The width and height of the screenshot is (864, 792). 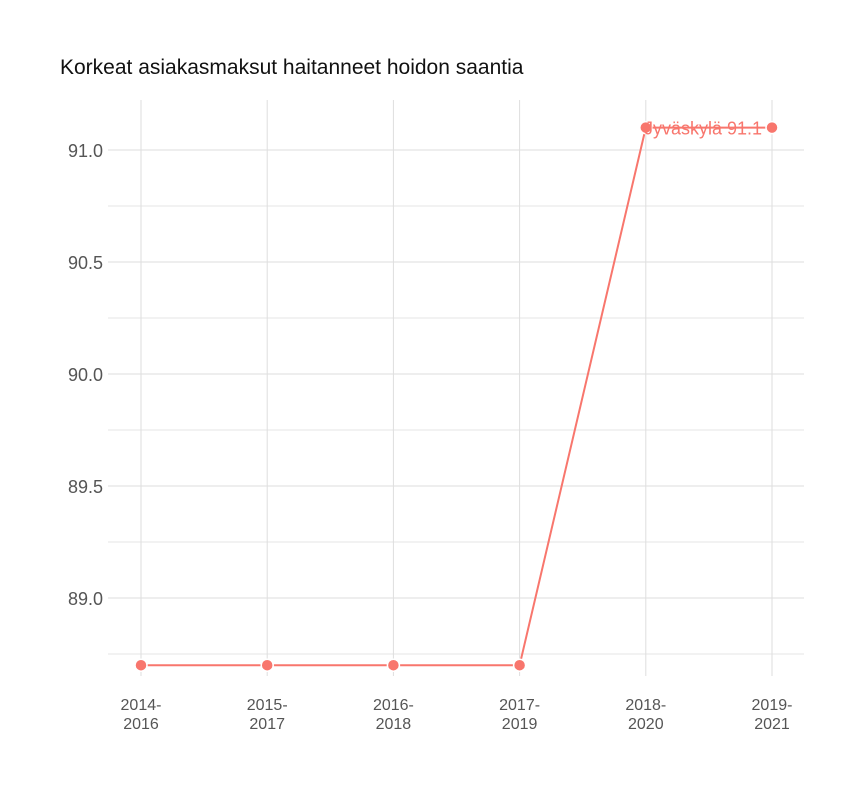 I want to click on y-tick-label: 90.0, so click(x=85, y=375).